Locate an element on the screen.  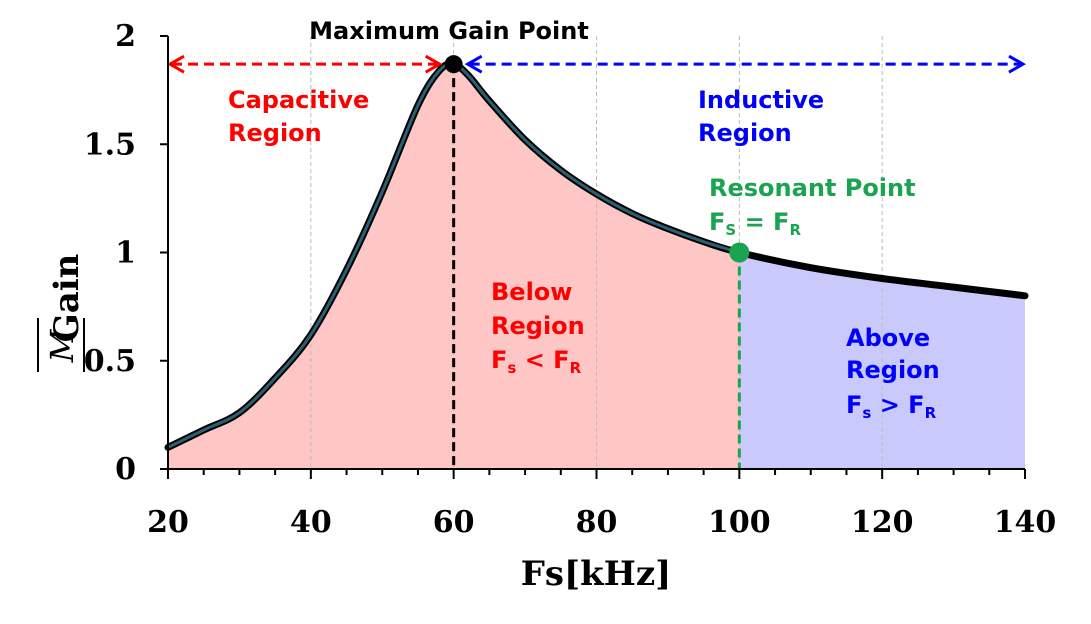
resonant-equation: FS = FR is located at coordinates (755, 223).